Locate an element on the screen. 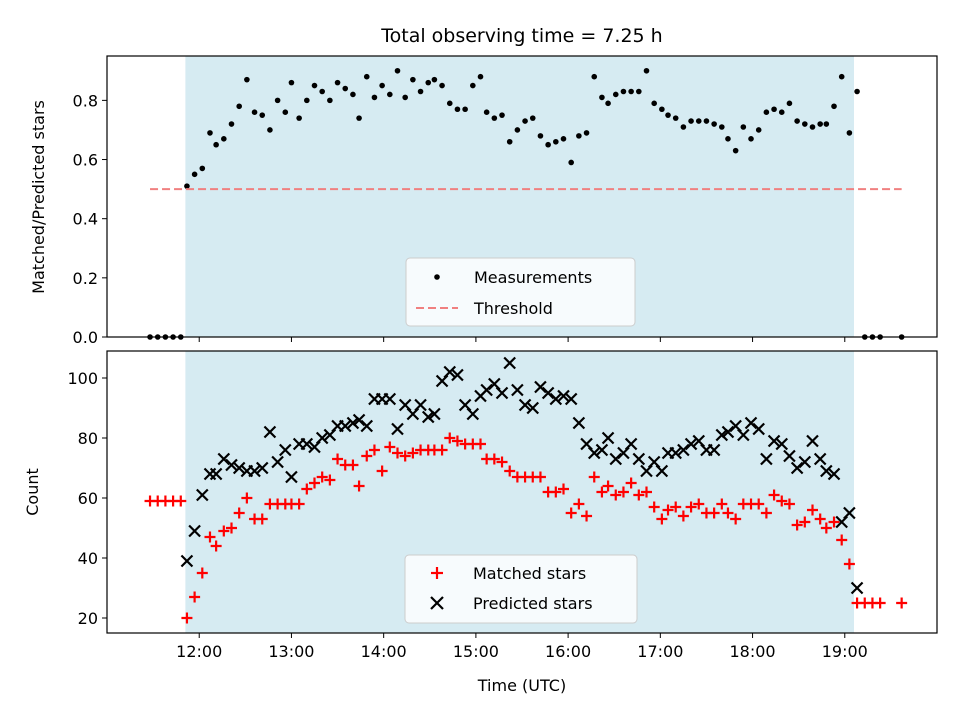 The width and height of the screenshot is (960, 720). y-ticks-bottom: 20 40 60 80 100 is located at coordinates (87, 498).